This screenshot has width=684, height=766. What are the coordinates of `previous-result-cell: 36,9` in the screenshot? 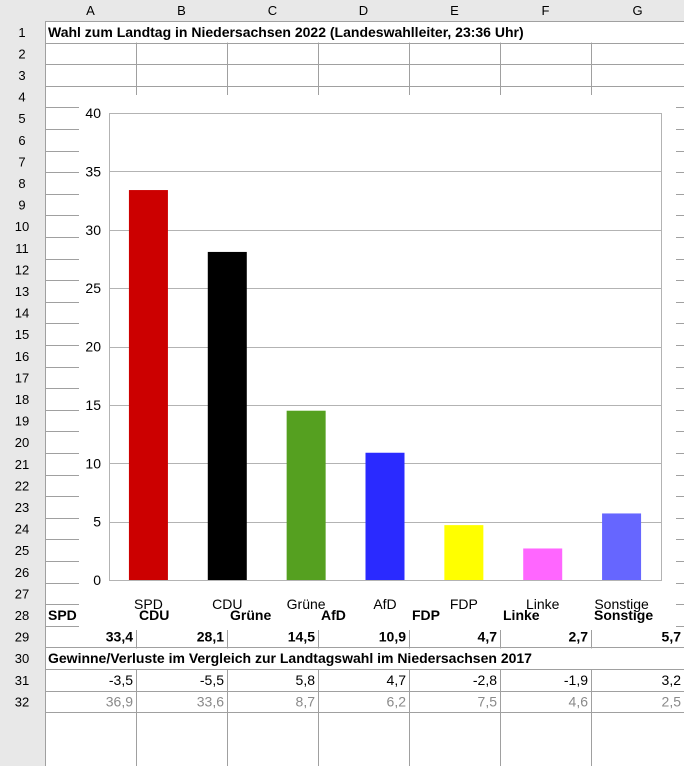 It's located at (119, 701).